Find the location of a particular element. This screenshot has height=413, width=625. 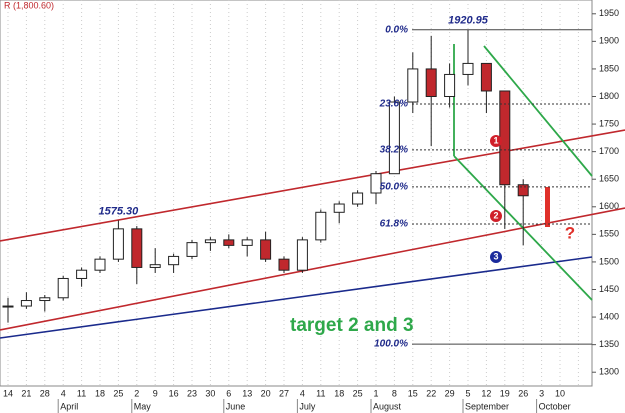

x-tick-label: 16 is located at coordinates (174, 393).